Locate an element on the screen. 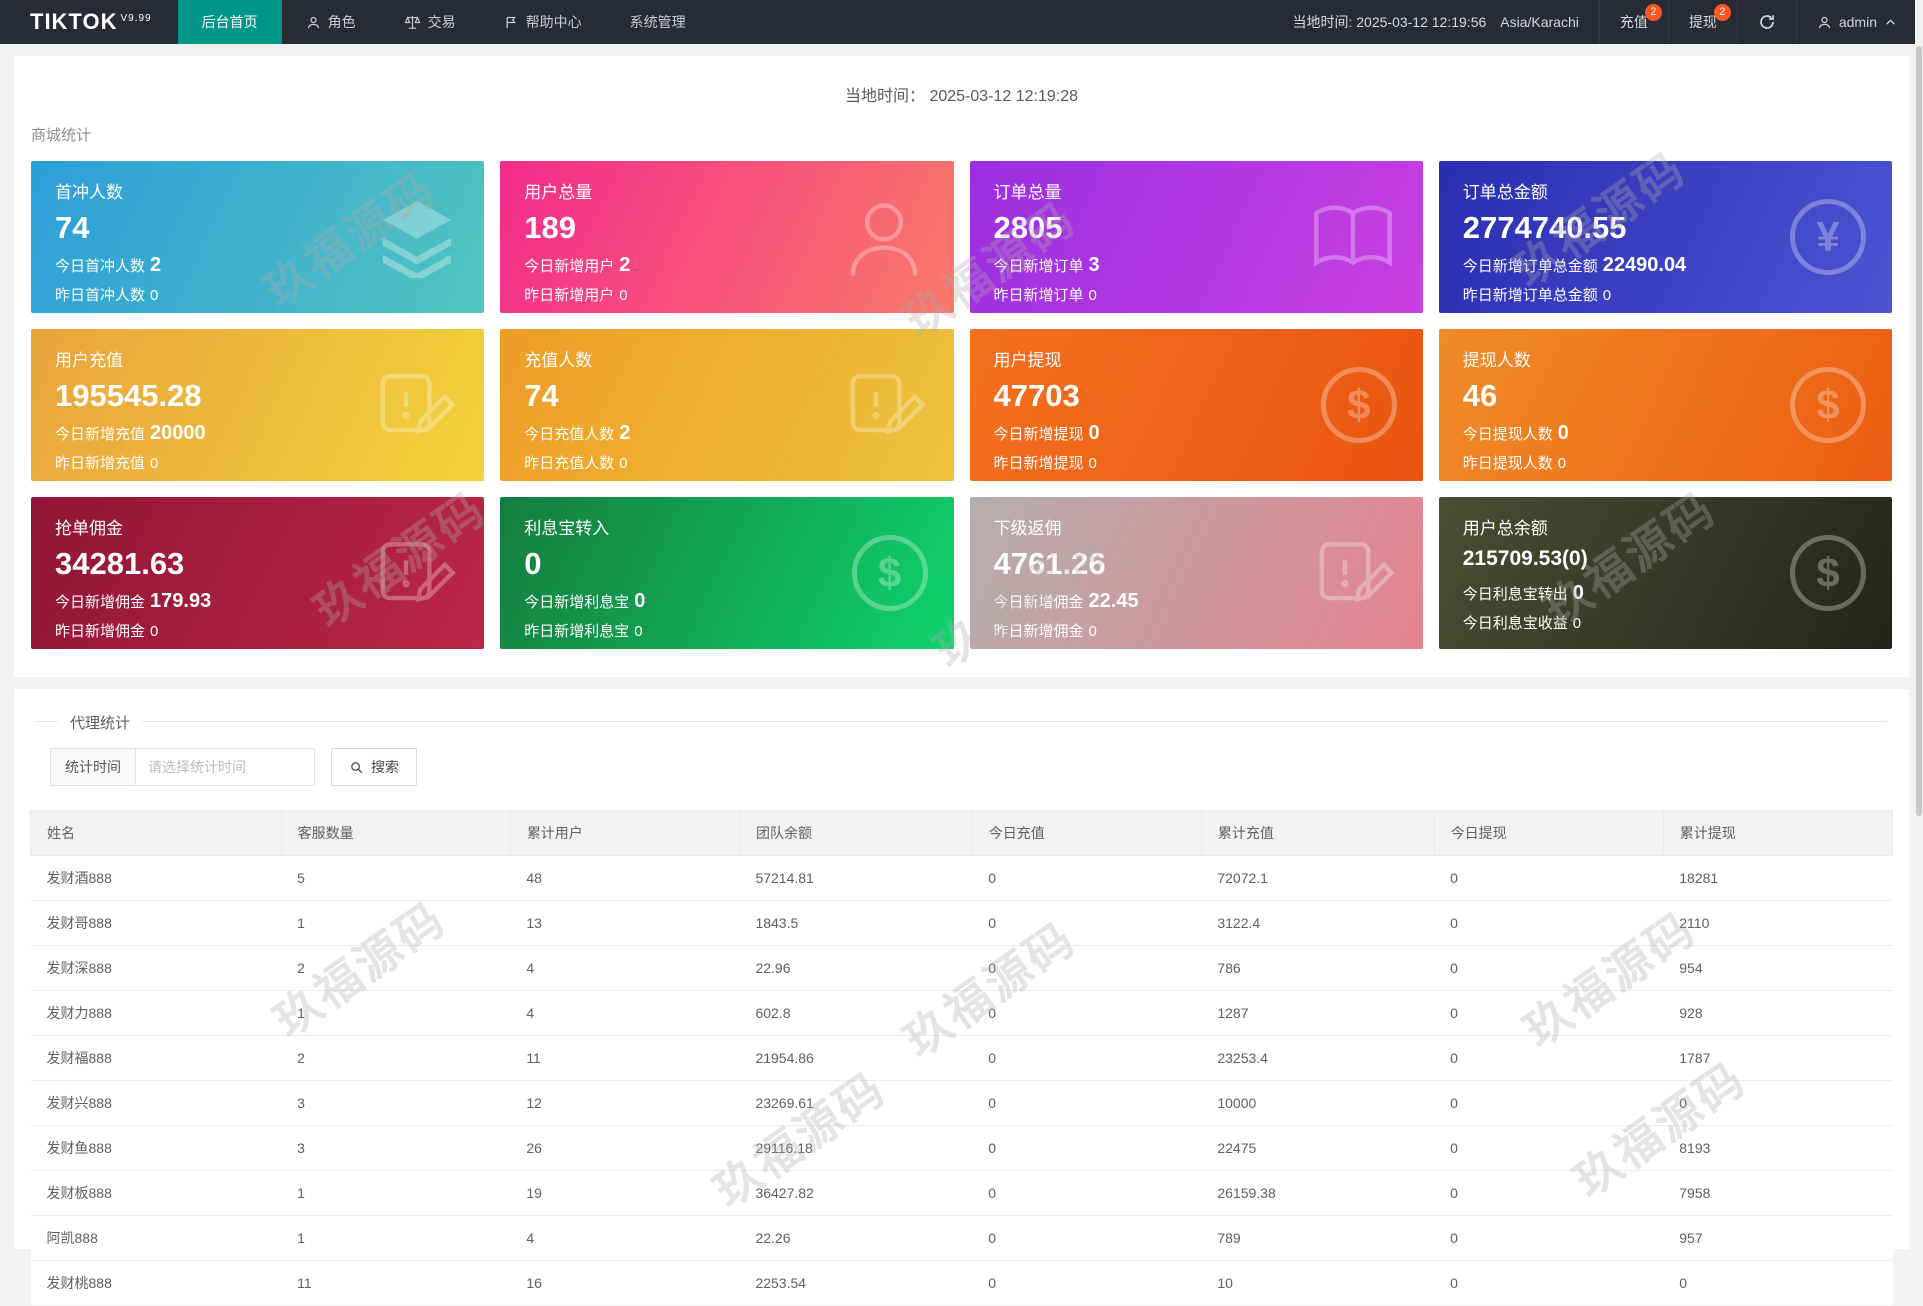  cell-total-users: 12 is located at coordinates (625, 1103).